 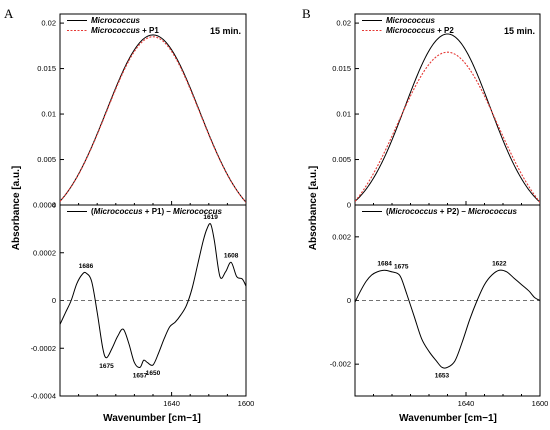 I want to click on peak-label: 1619, so click(x=210, y=217).